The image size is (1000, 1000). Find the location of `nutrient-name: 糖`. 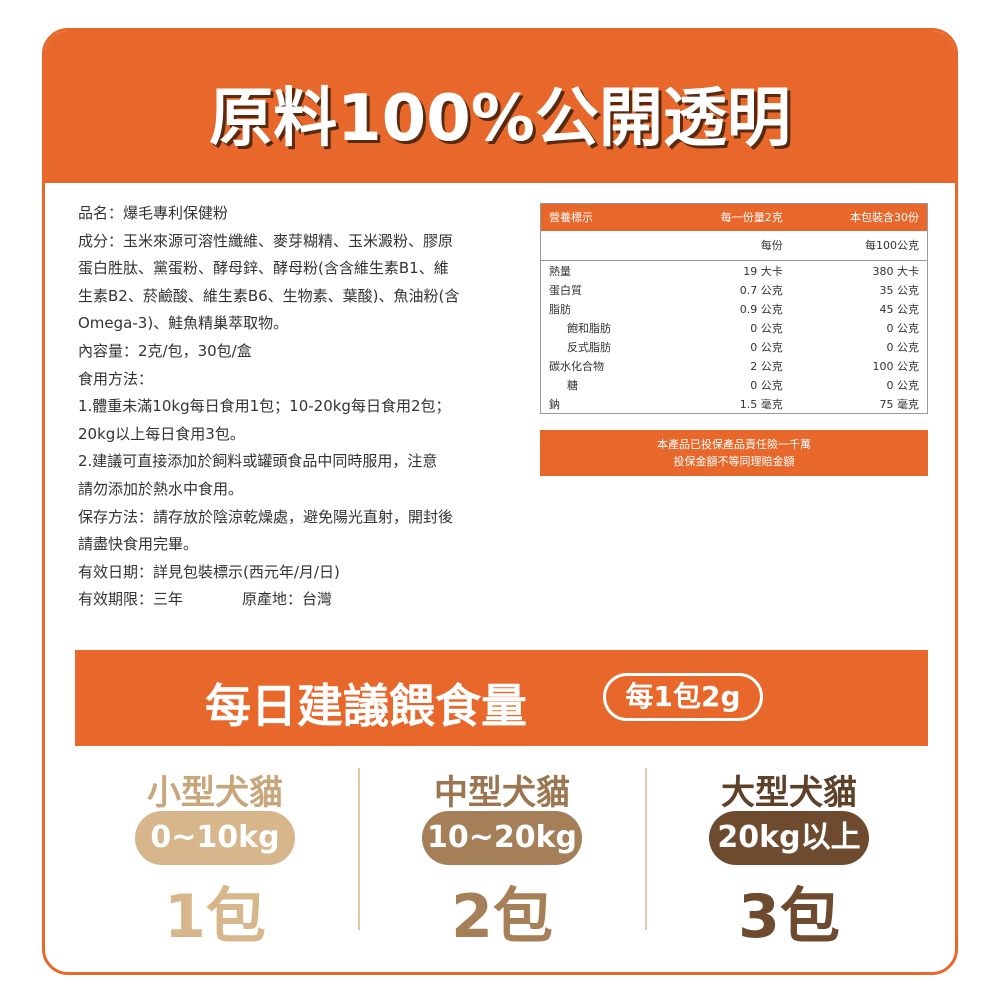

nutrient-name: 糖 is located at coordinates (572, 385).